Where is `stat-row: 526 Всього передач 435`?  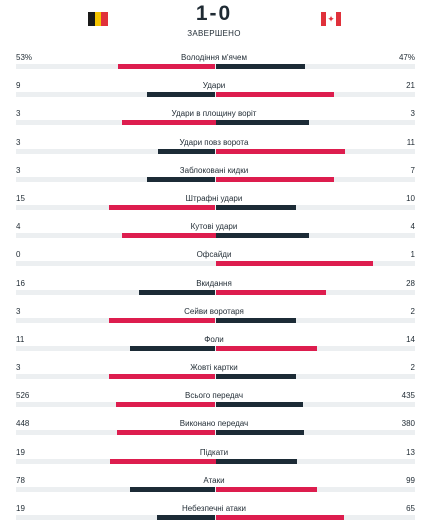
stat-row: 526 Всього передач 435 is located at coordinates (214, 401).